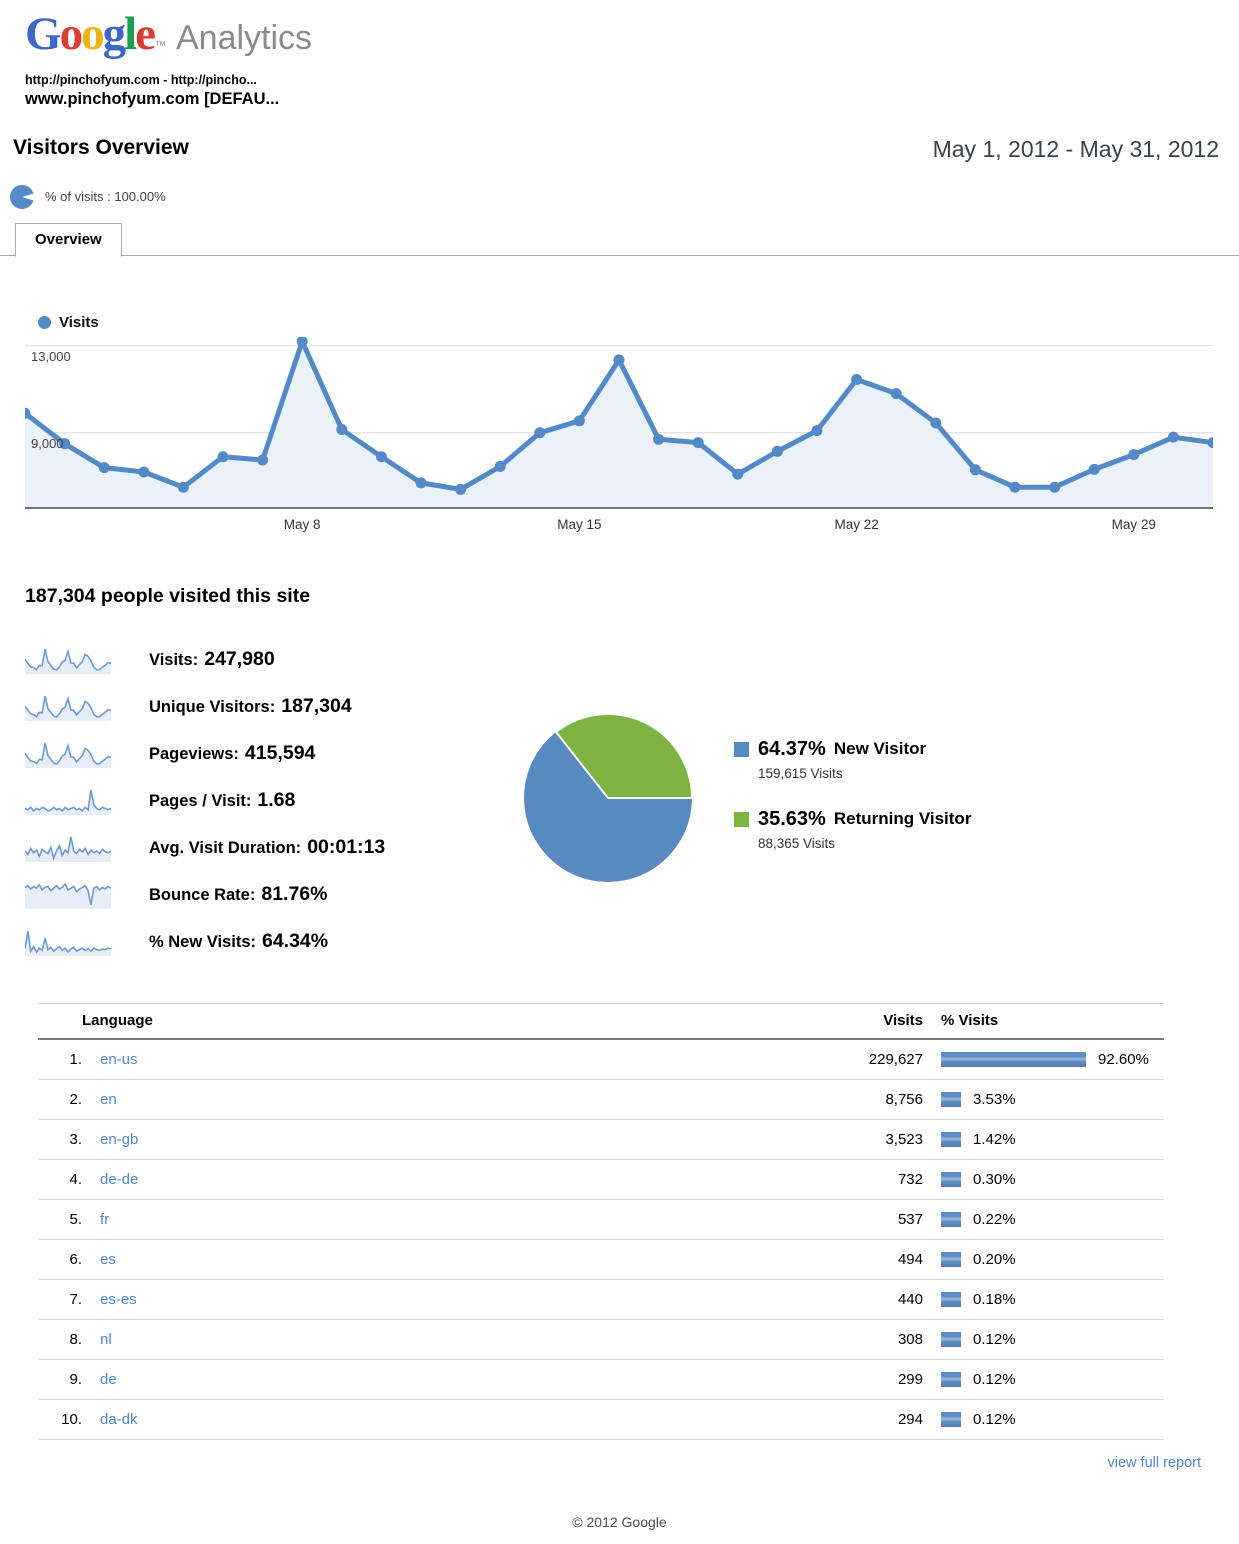  Describe the element at coordinates (60, 1299) in the screenshot. I see `row-rank: 7.` at that location.